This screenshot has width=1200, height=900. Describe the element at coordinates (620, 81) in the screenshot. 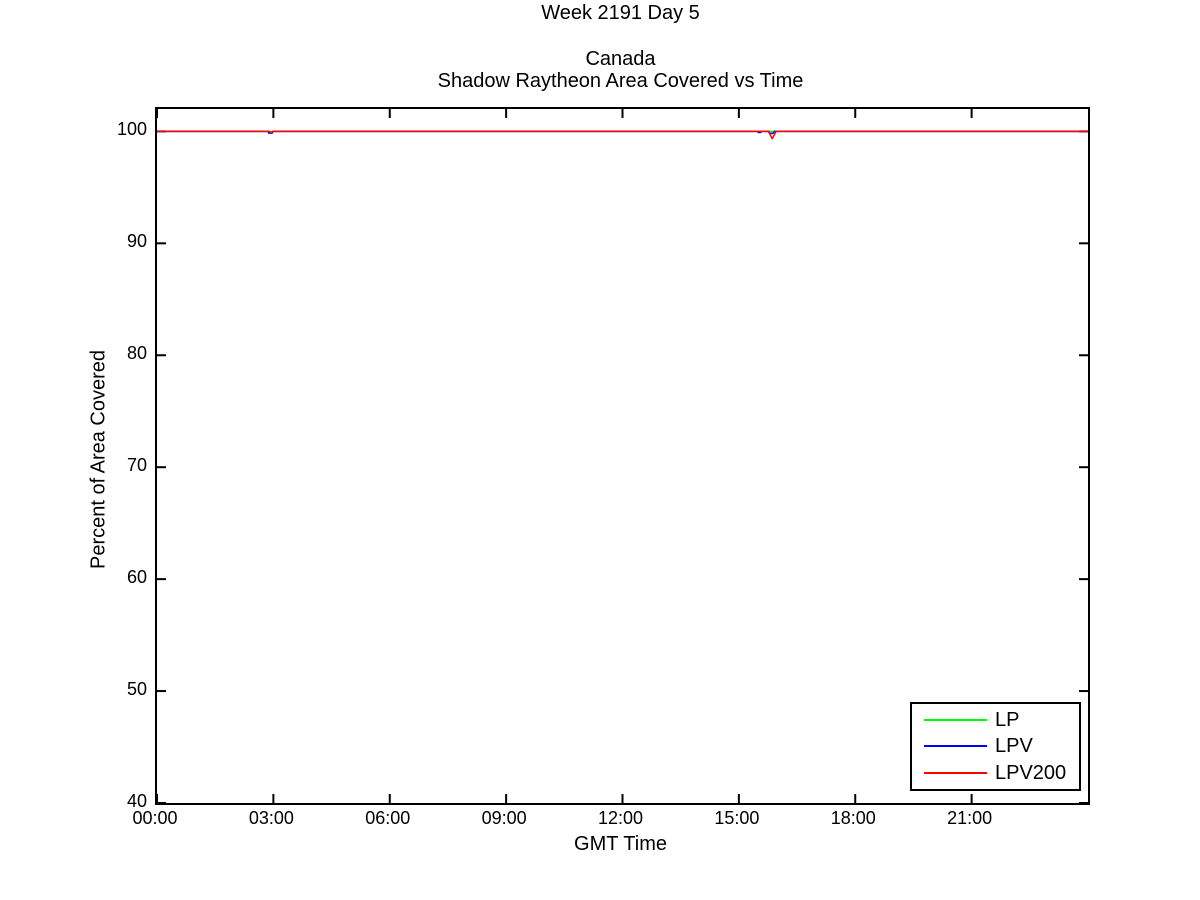

I see `chart-title-line2: Shadow Raytheon Area Covered vs Time` at that location.